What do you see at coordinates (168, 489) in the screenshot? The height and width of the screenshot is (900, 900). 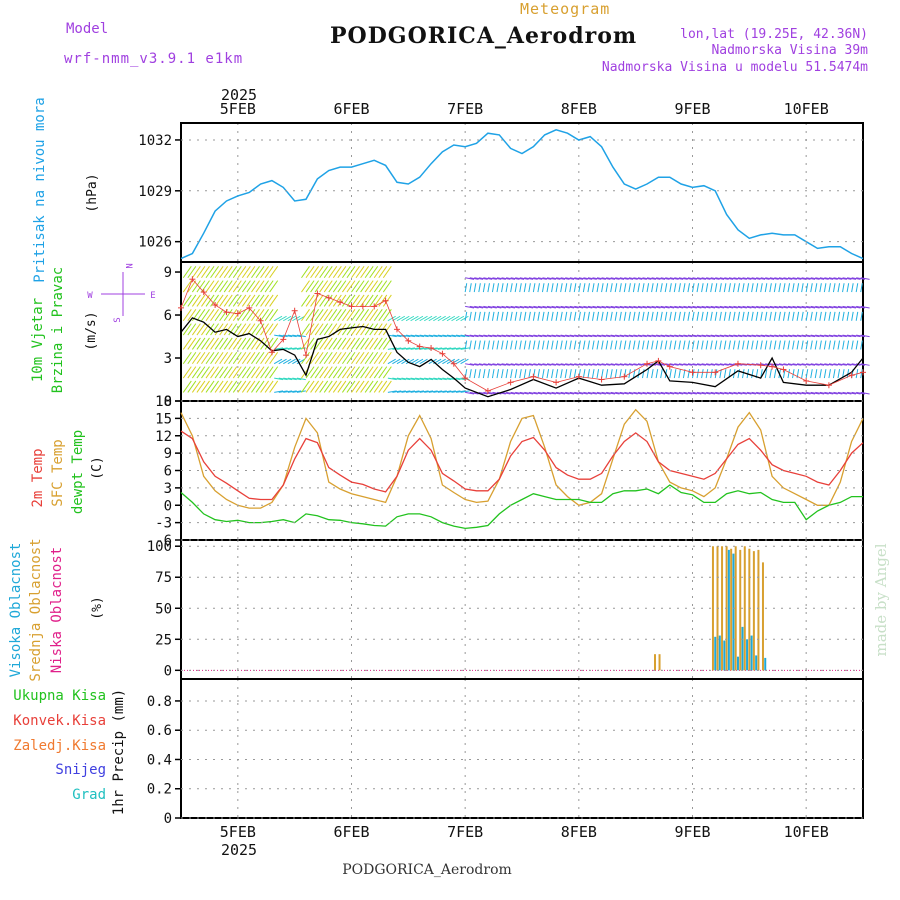 I see `y-tick-label: 3` at bounding box center [168, 489].